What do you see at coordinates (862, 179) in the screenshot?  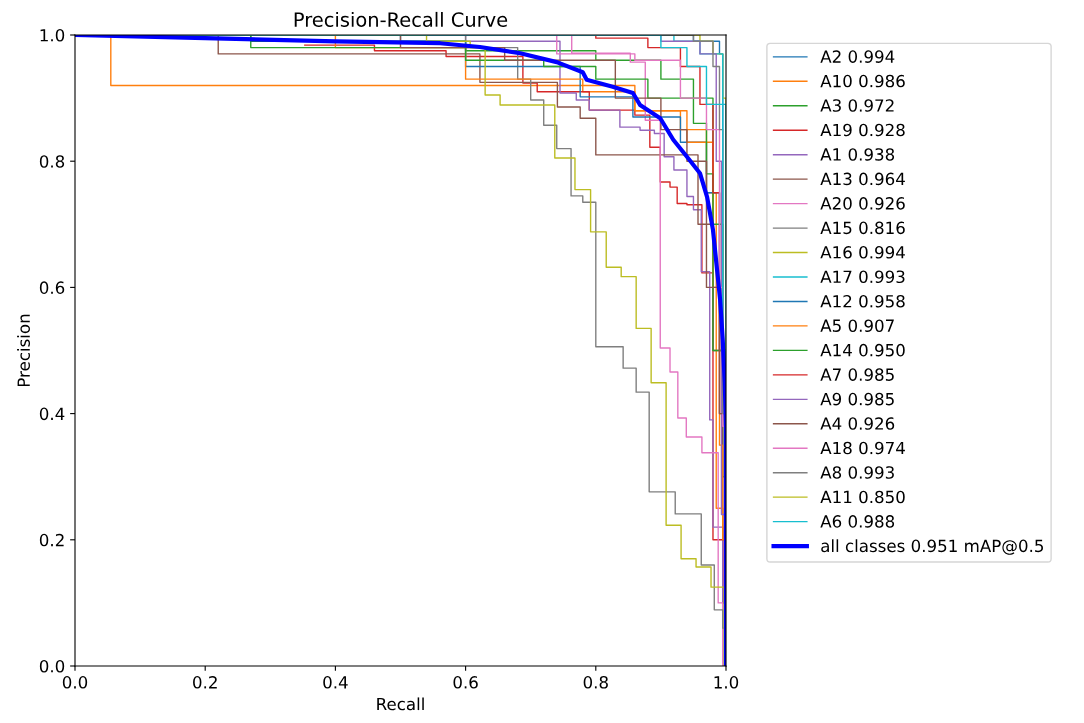 I see `legend-label: A13 0.964` at bounding box center [862, 179].